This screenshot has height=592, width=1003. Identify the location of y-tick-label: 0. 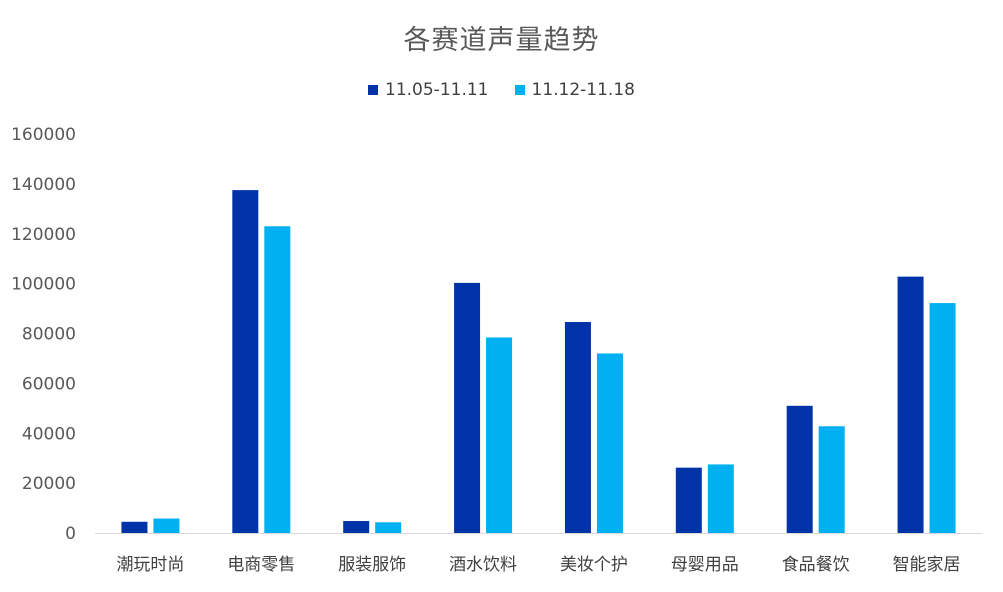
(70, 534).